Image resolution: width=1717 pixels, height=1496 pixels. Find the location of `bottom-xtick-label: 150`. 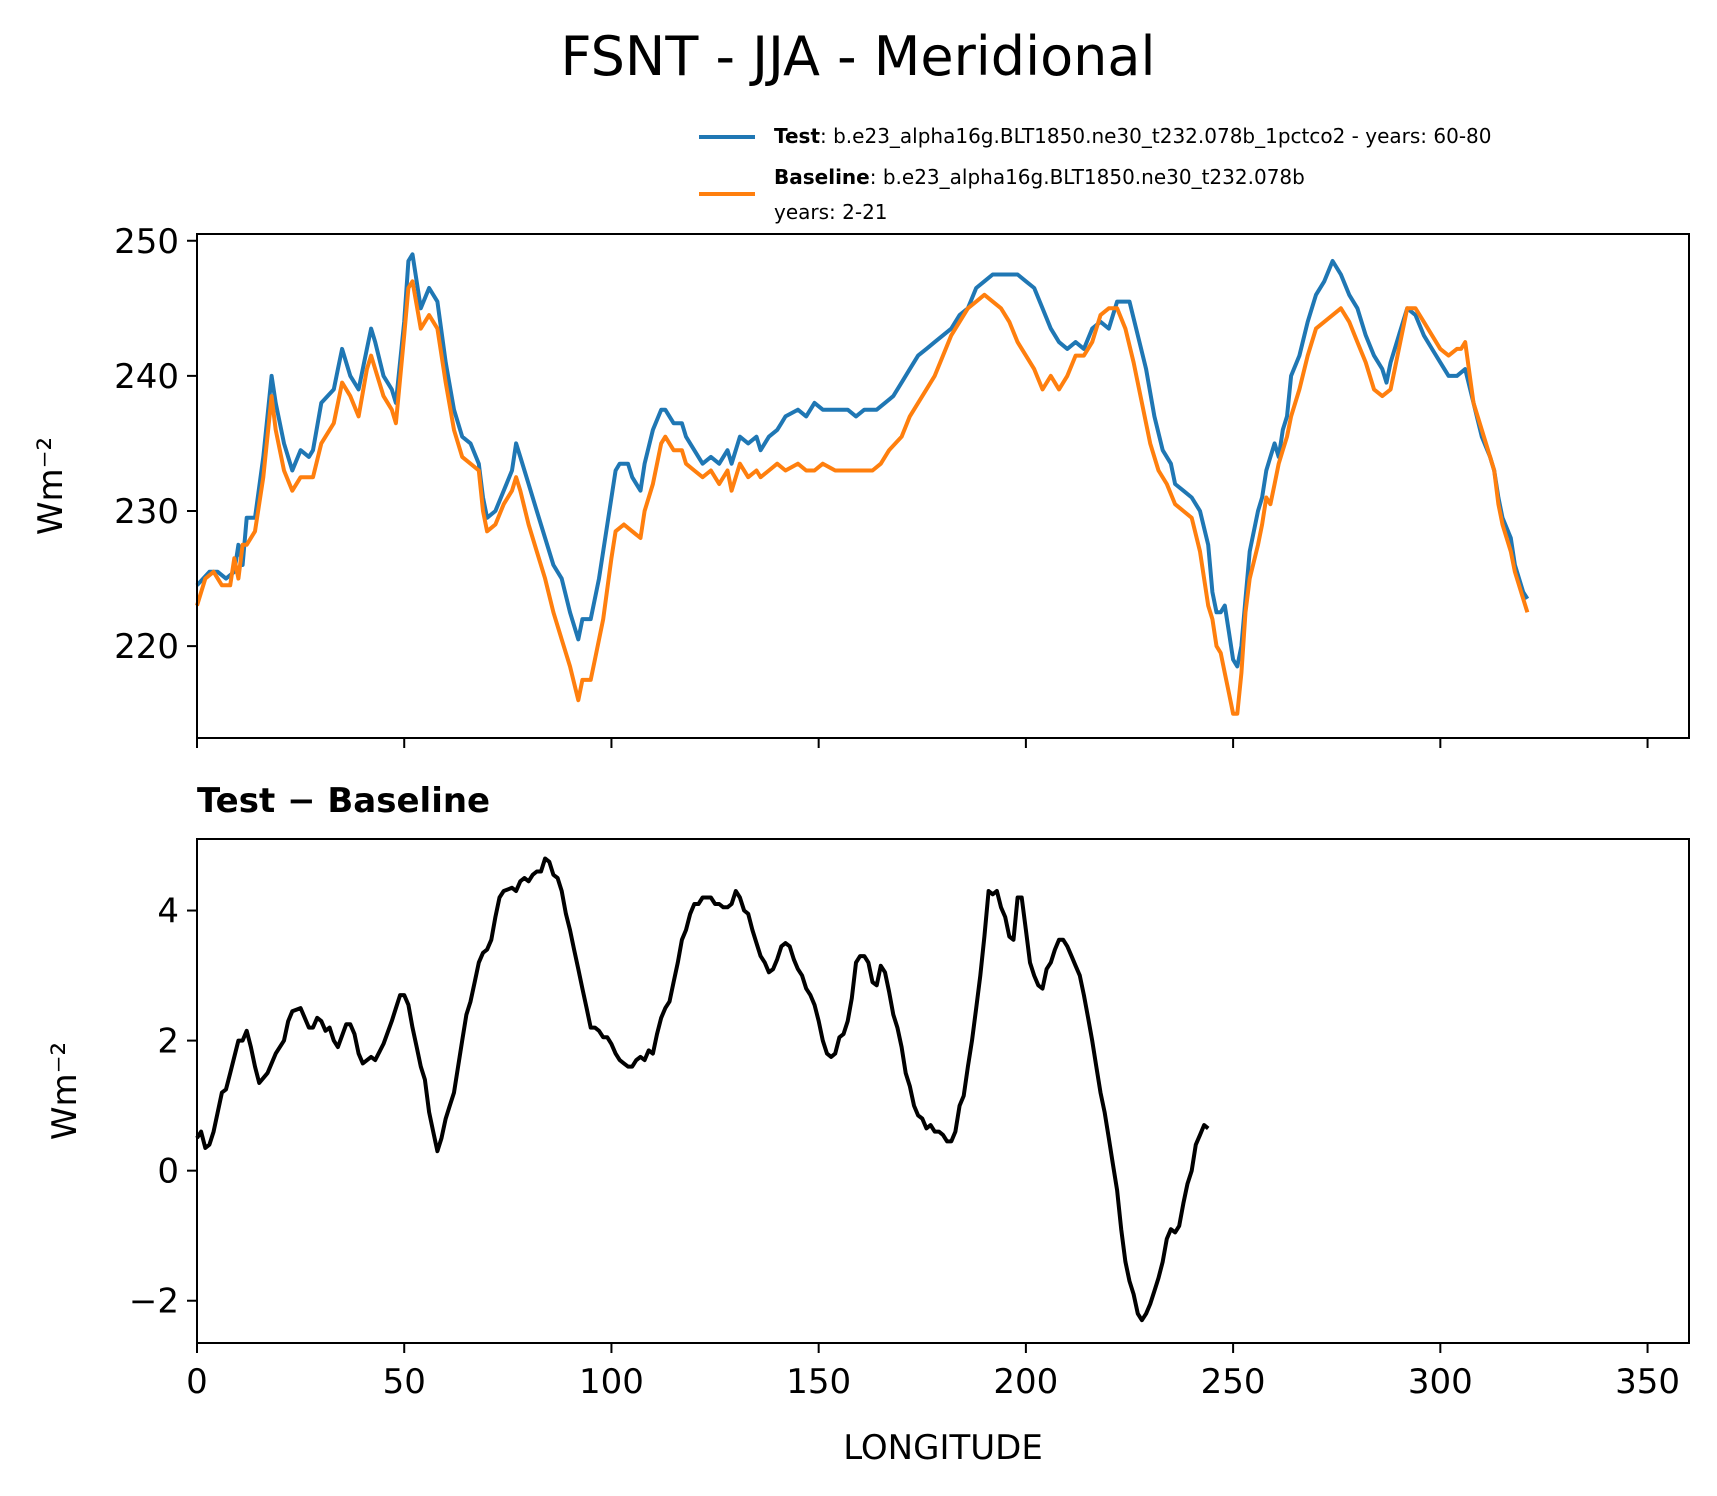

bottom-xtick-label: 150 is located at coordinates (818, 1382).